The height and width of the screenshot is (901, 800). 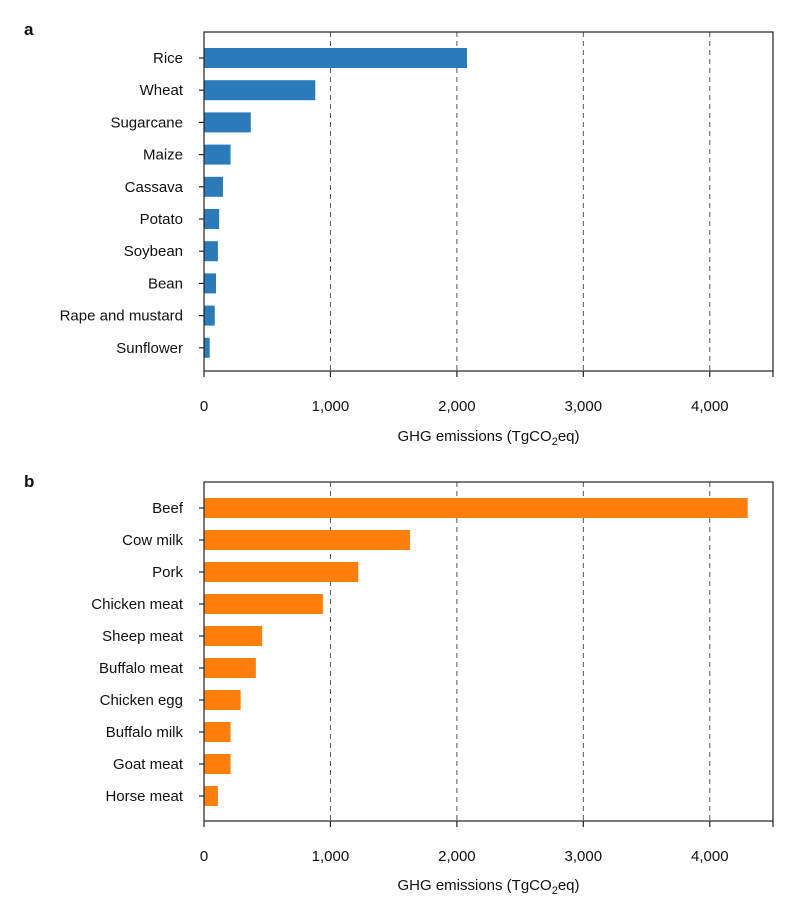 What do you see at coordinates (209, 315) in the screenshot?
I see `bar-rape-and-mustard` at bounding box center [209, 315].